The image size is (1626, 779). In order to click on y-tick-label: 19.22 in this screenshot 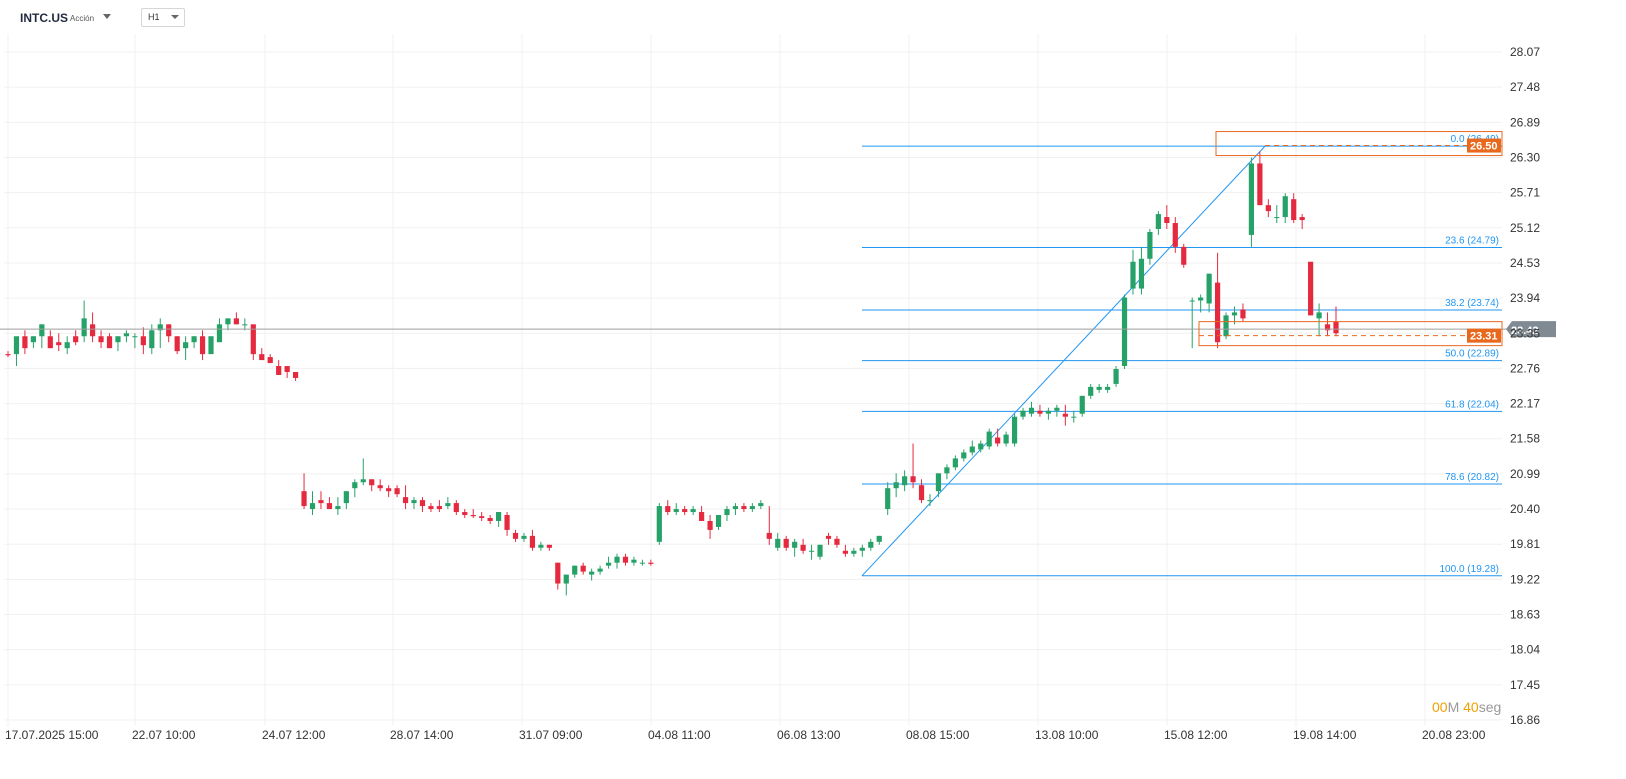, I will do `click(1525, 579)`.